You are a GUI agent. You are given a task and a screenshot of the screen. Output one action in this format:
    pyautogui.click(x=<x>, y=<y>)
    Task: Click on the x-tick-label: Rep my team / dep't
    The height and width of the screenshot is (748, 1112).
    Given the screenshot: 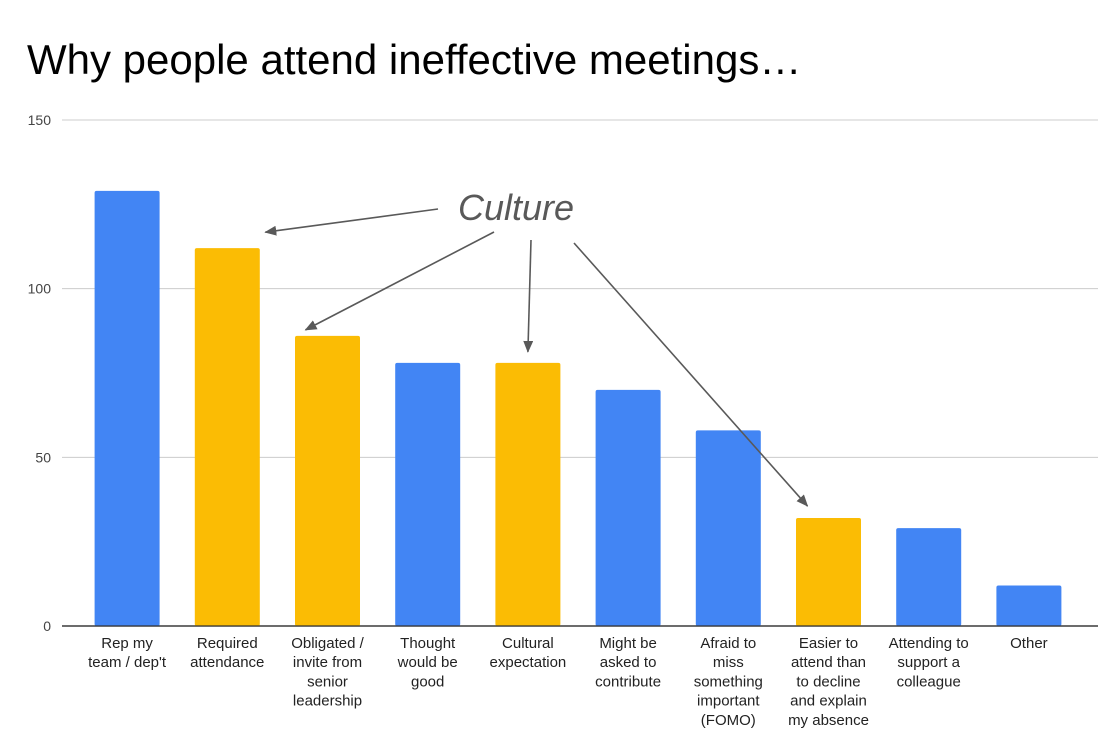 What is the action you would take?
    pyautogui.click(x=127, y=653)
    